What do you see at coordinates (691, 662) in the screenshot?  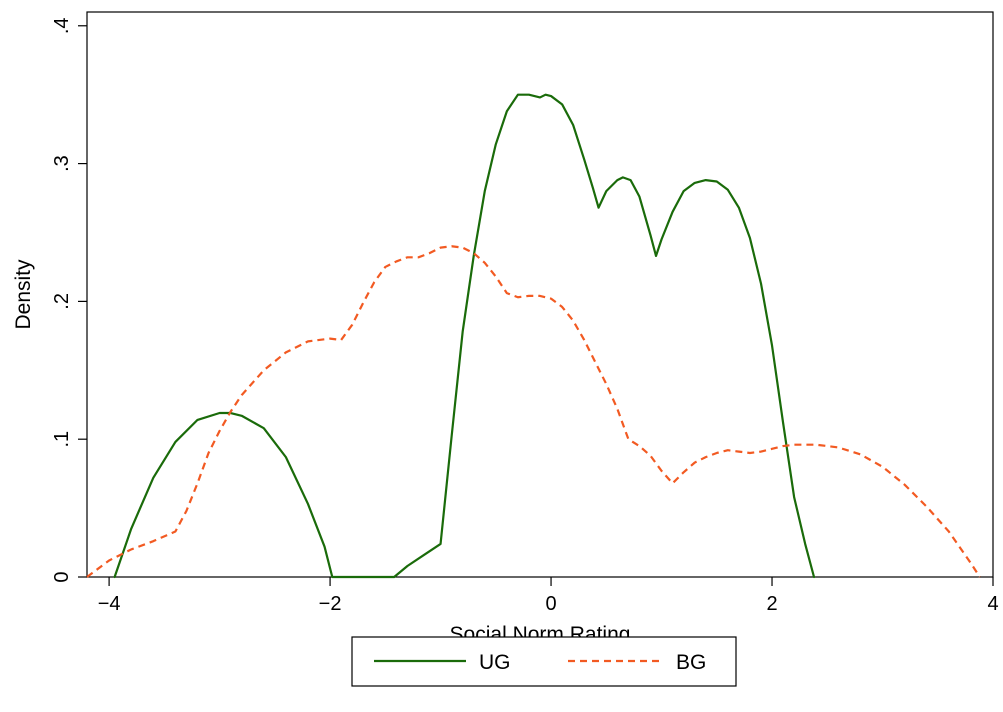 I see `legend-label-bg: BG` at bounding box center [691, 662].